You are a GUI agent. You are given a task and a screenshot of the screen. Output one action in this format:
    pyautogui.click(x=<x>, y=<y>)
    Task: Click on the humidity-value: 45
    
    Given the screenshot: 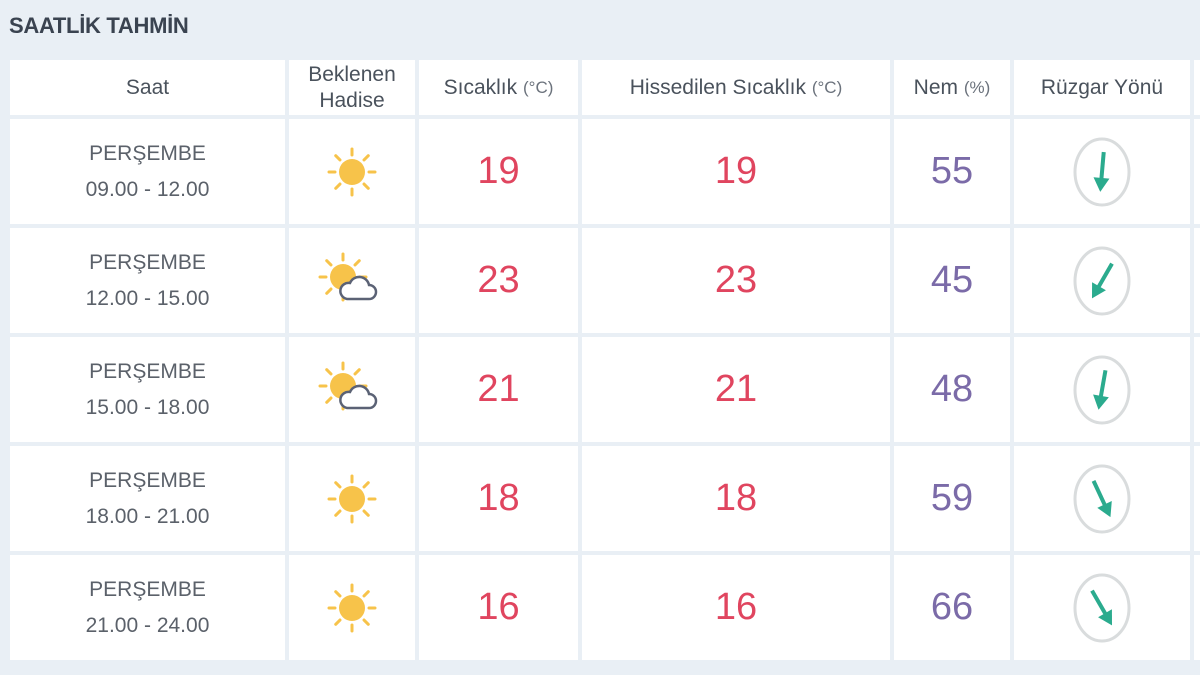 What is the action you would take?
    pyautogui.click(x=952, y=280)
    